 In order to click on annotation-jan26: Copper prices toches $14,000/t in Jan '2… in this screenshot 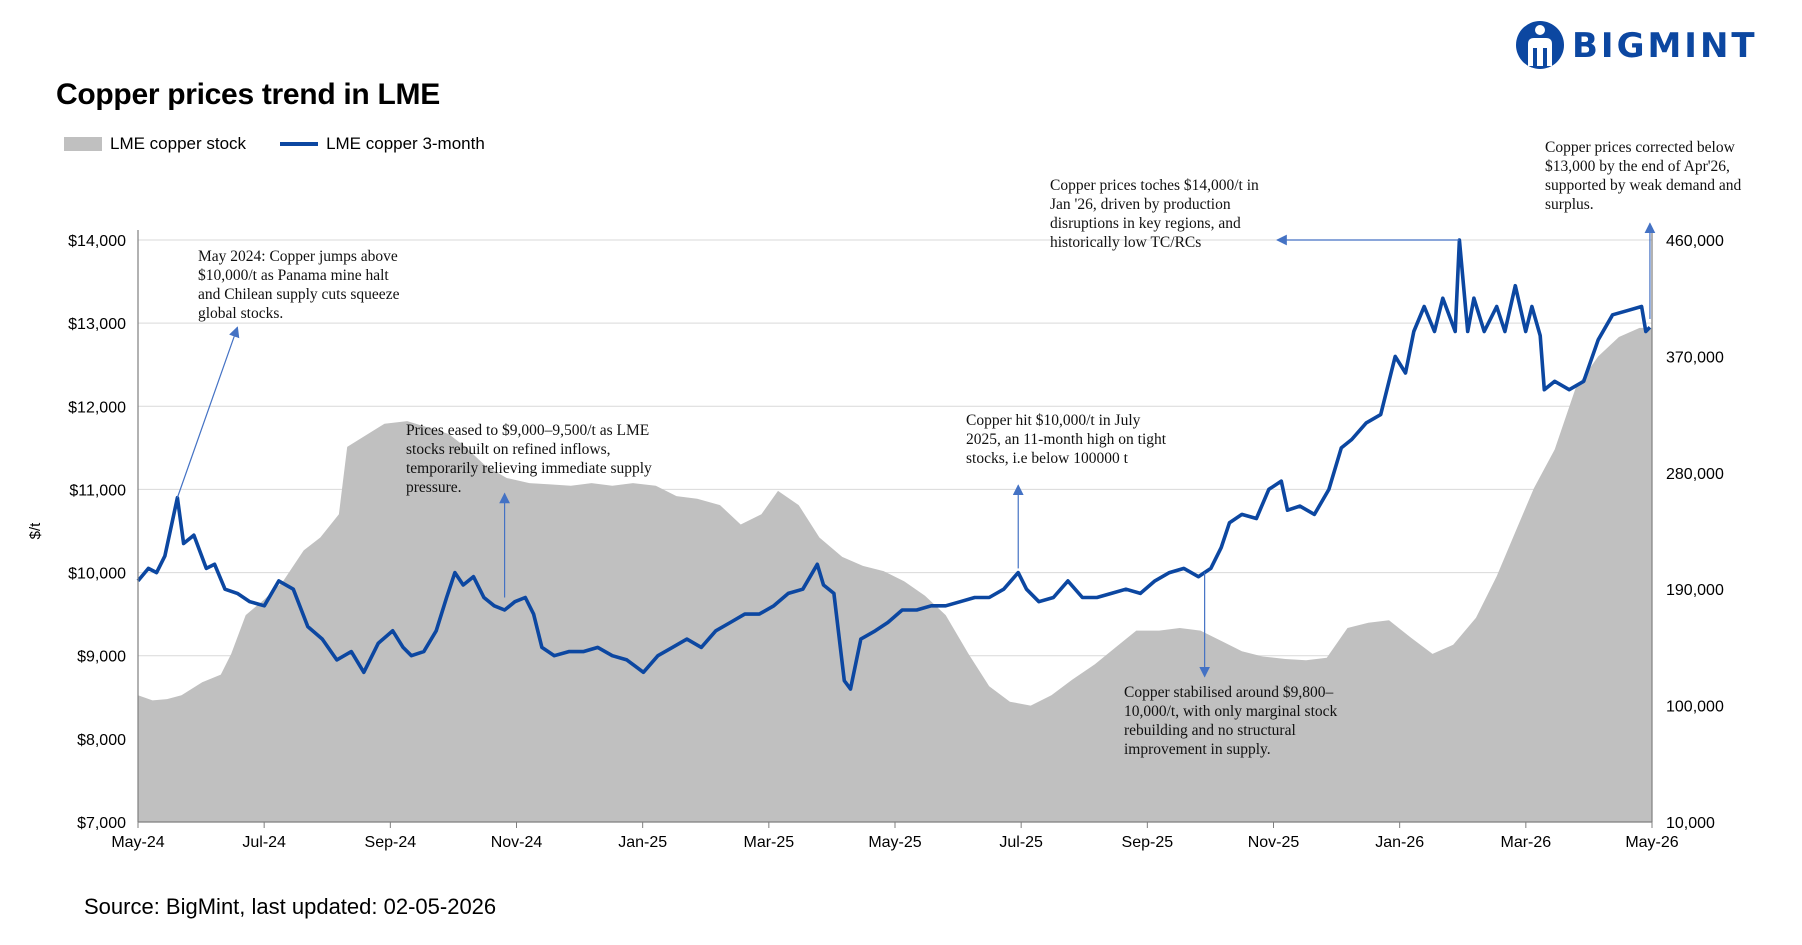, I will do `click(1154, 214)`.